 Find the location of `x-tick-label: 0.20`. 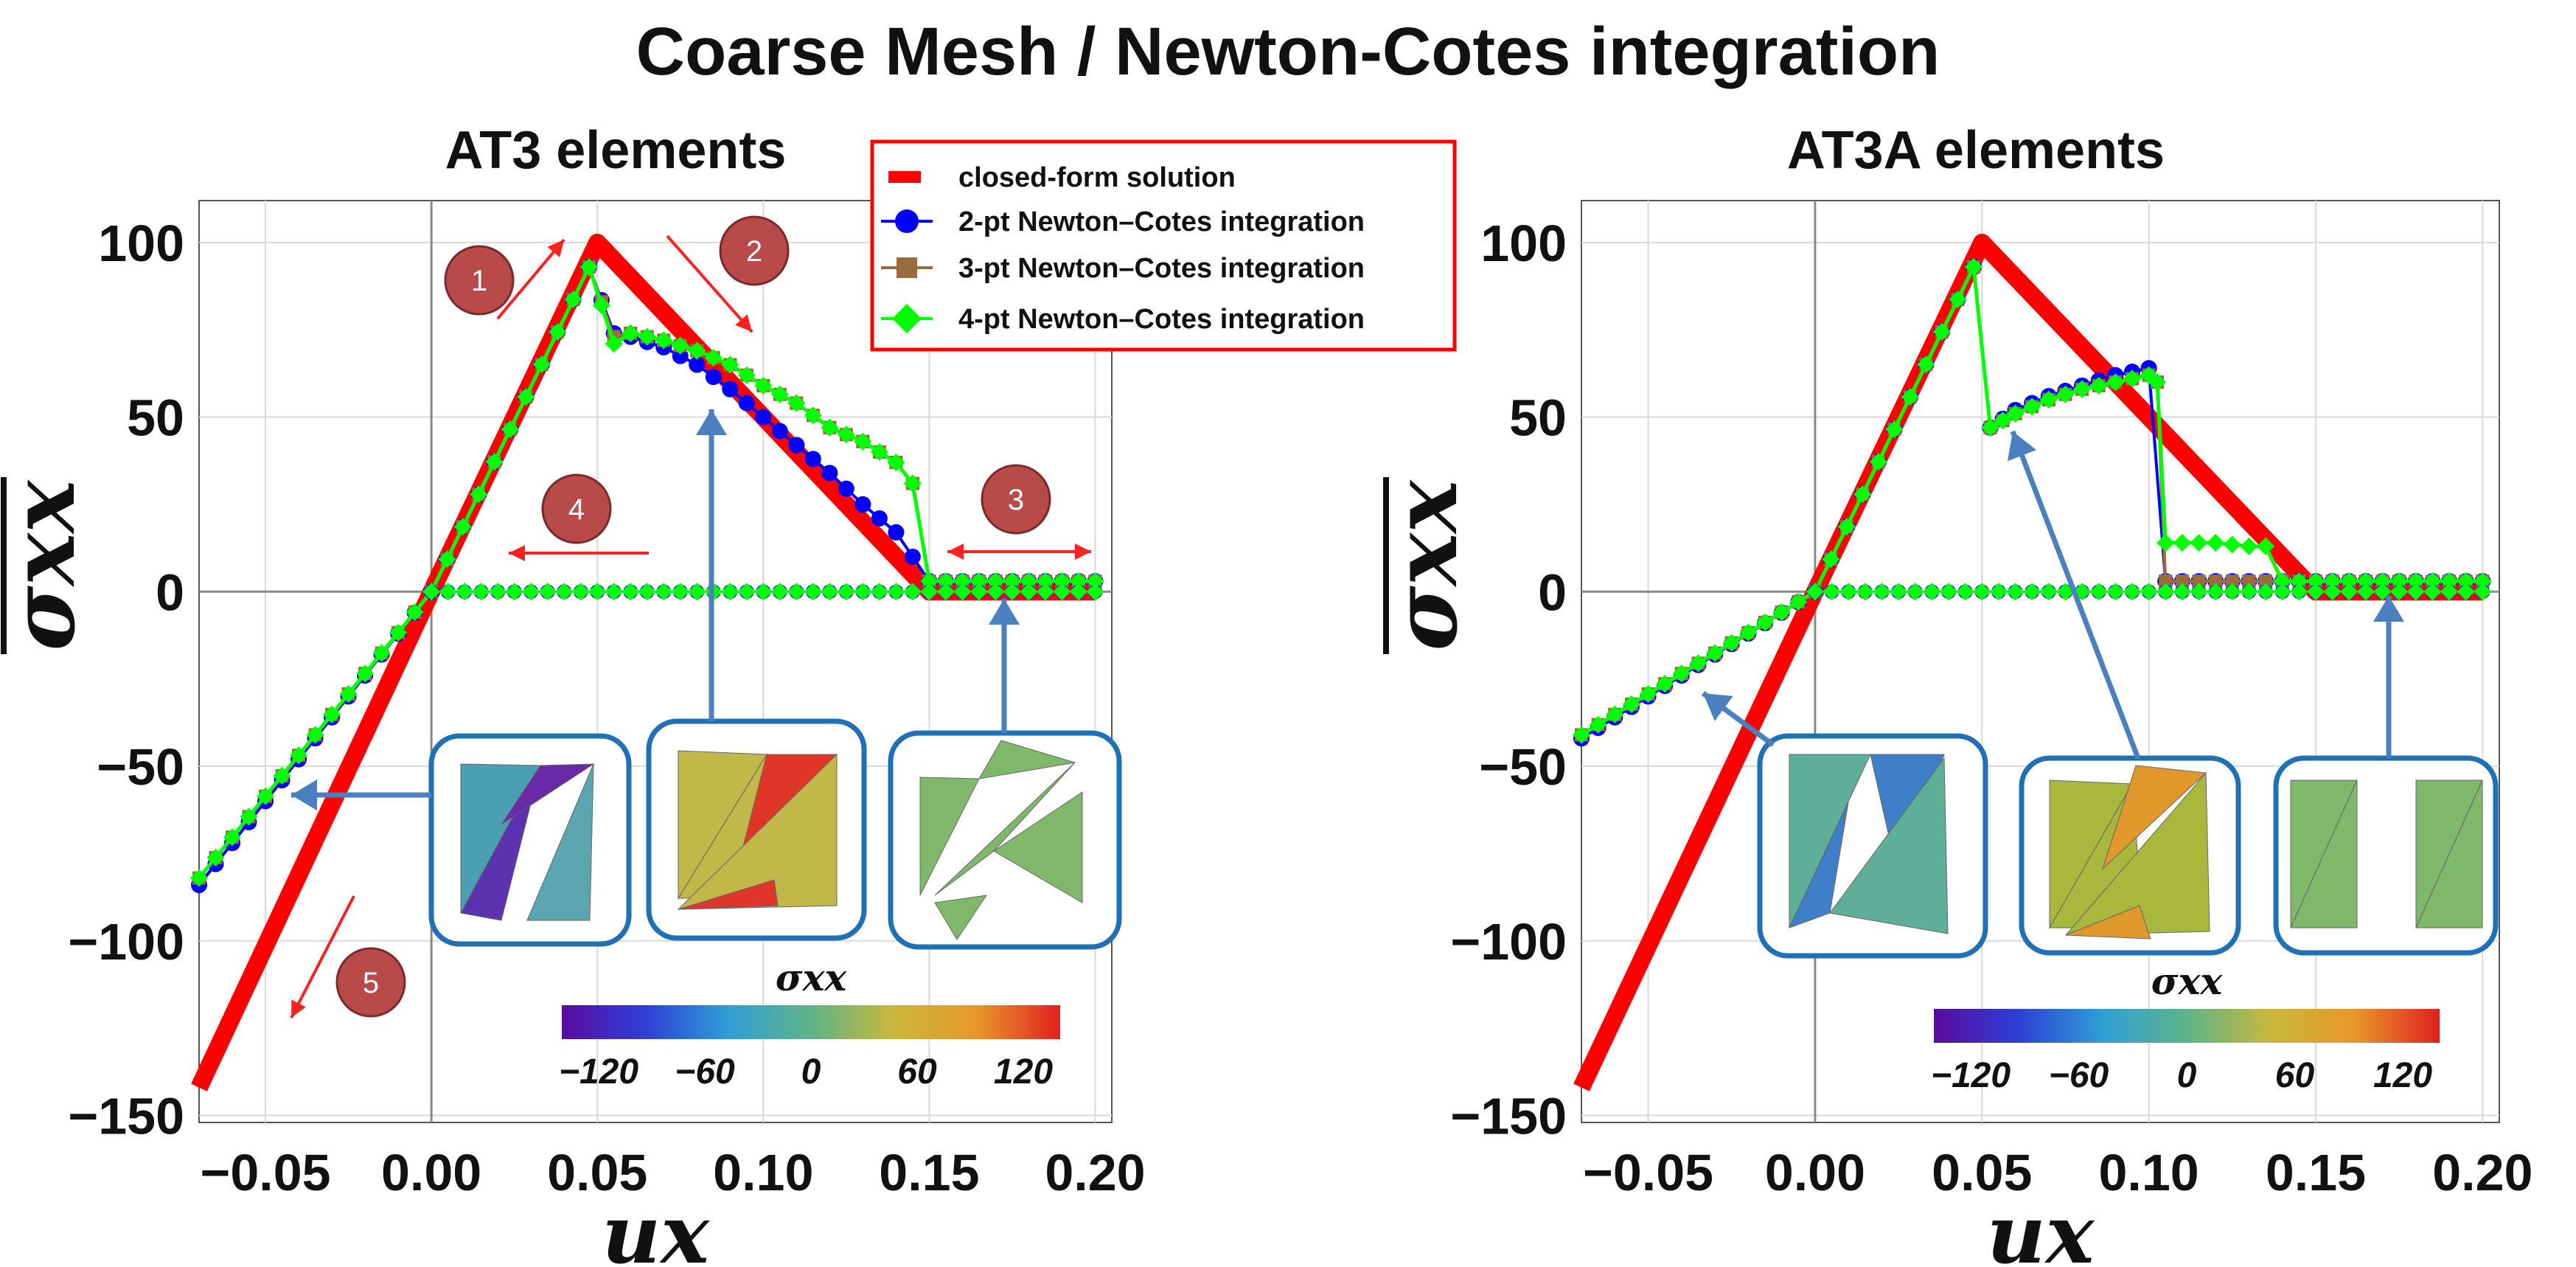

x-tick-label: 0.20 is located at coordinates (2482, 1172).